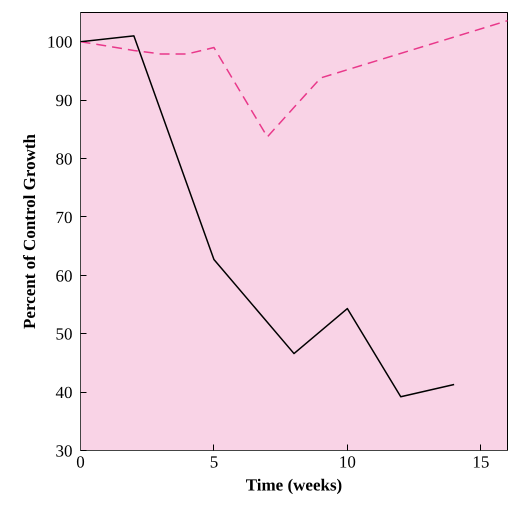  What do you see at coordinates (294, 485) in the screenshot?
I see `x-axis-title: Time (weeks)` at bounding box center [294, 485].